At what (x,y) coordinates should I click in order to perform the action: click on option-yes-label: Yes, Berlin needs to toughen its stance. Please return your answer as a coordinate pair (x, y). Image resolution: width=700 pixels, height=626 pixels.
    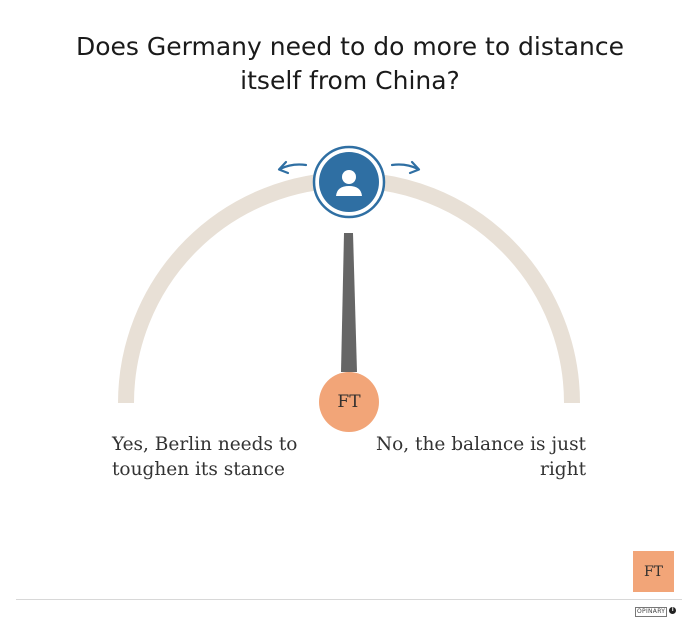
    Looking at the image, I should click on (205, 457).